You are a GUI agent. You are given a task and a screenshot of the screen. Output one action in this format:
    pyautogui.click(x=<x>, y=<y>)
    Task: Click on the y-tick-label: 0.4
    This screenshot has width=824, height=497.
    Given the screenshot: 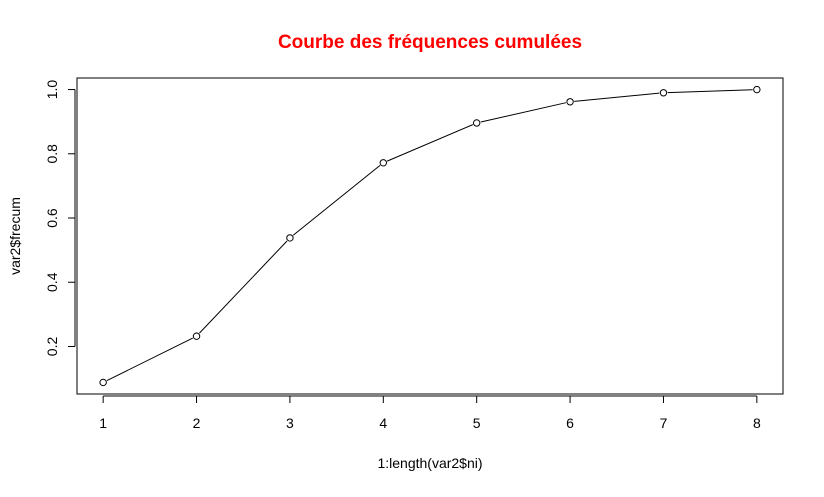 What is the action you would take?
    pyautogui.click(x=52, y=282)
    